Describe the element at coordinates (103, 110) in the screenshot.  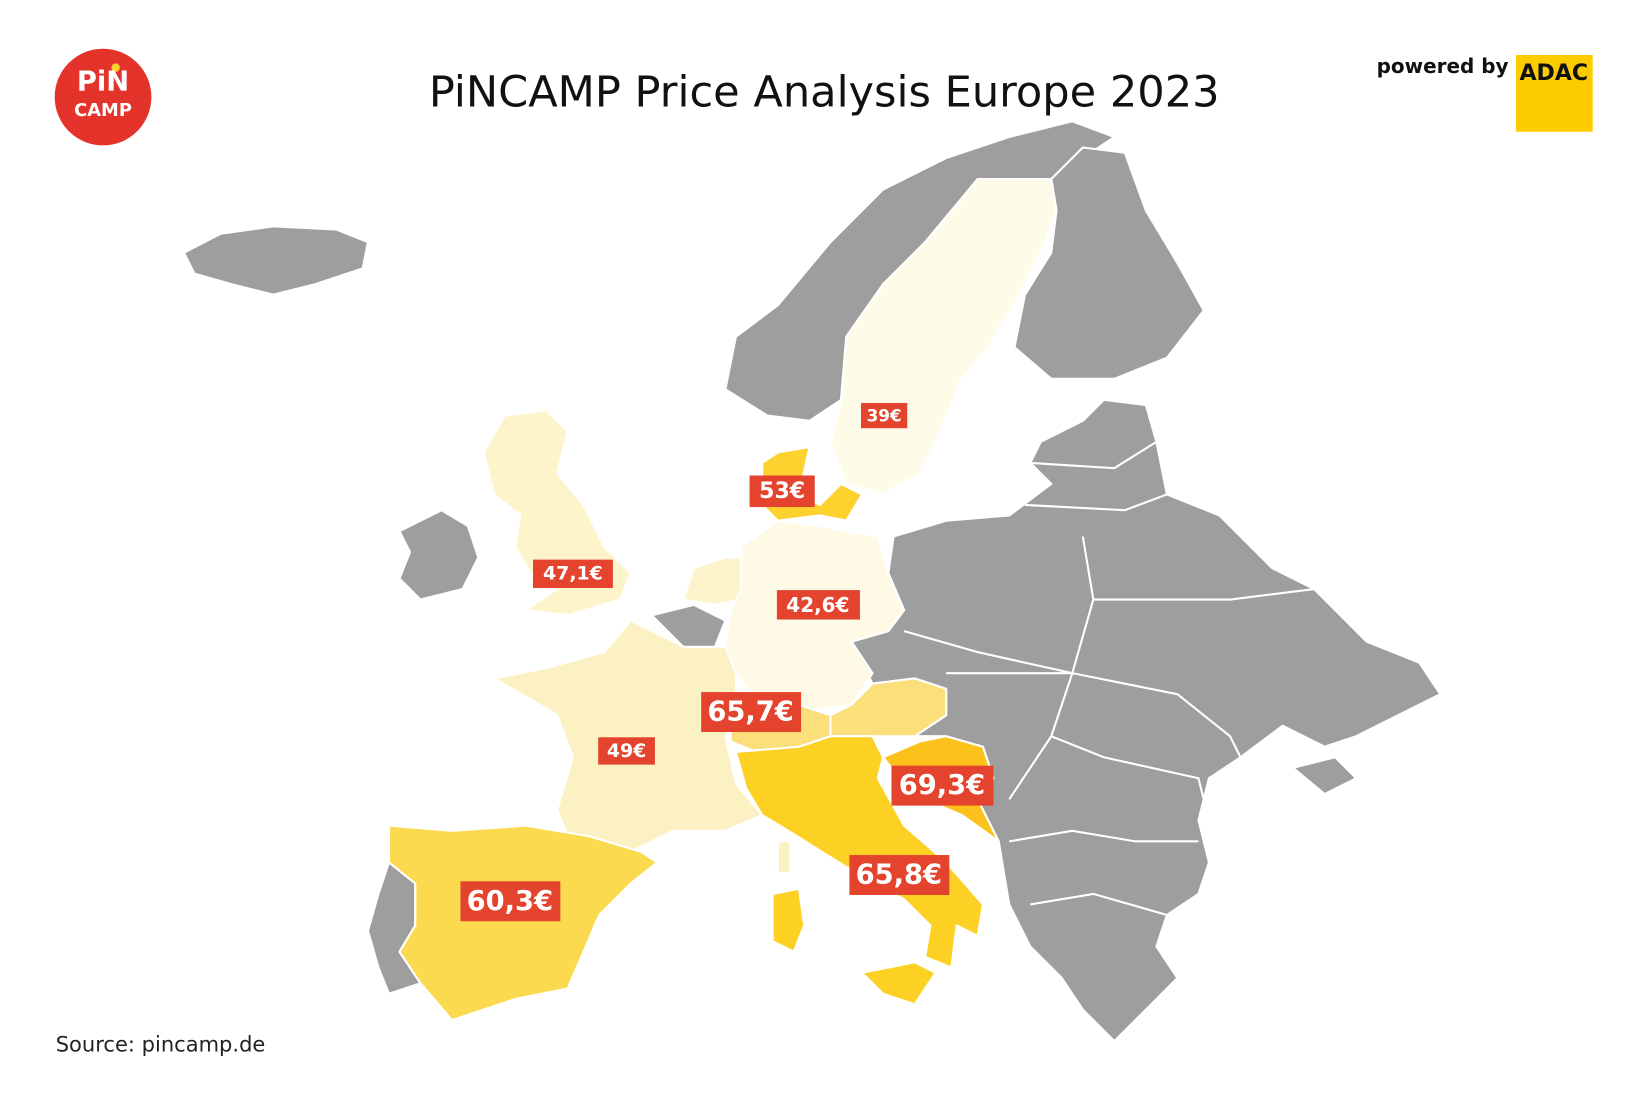
I see `logo-text: CAMP` at that location.